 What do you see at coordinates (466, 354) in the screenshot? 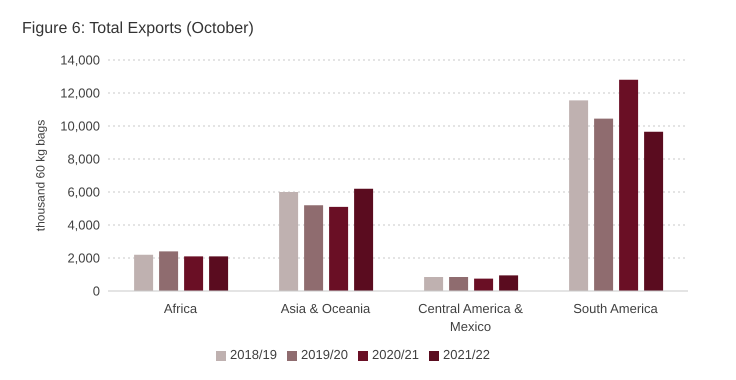
I see `legend-label: 2021/22` at bounding box center [466, 354].